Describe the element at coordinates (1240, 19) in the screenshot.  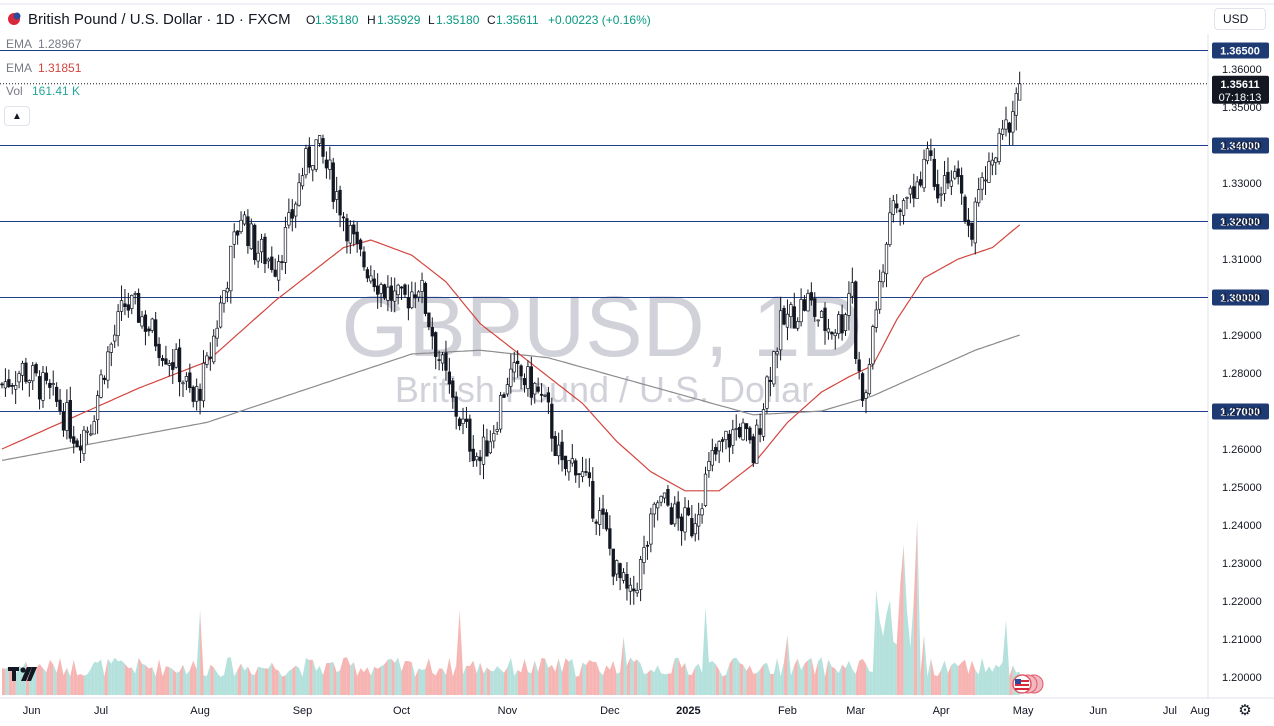
I see `currency-selector-button: USD` at that location.